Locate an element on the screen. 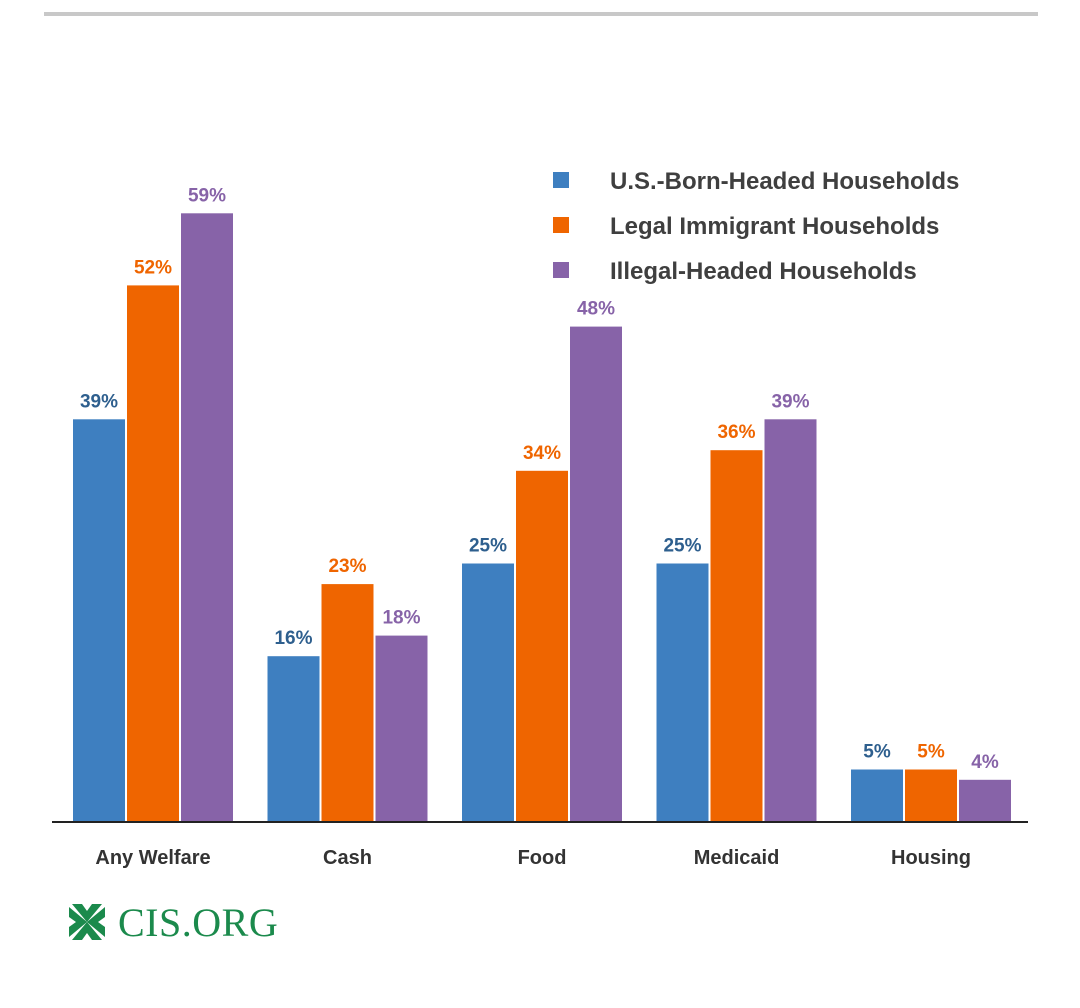 Image resolution: width=1080 pixels, height=1008 pixels. data-label-cash-series-2: 23% is located at coordinates (347, 566).